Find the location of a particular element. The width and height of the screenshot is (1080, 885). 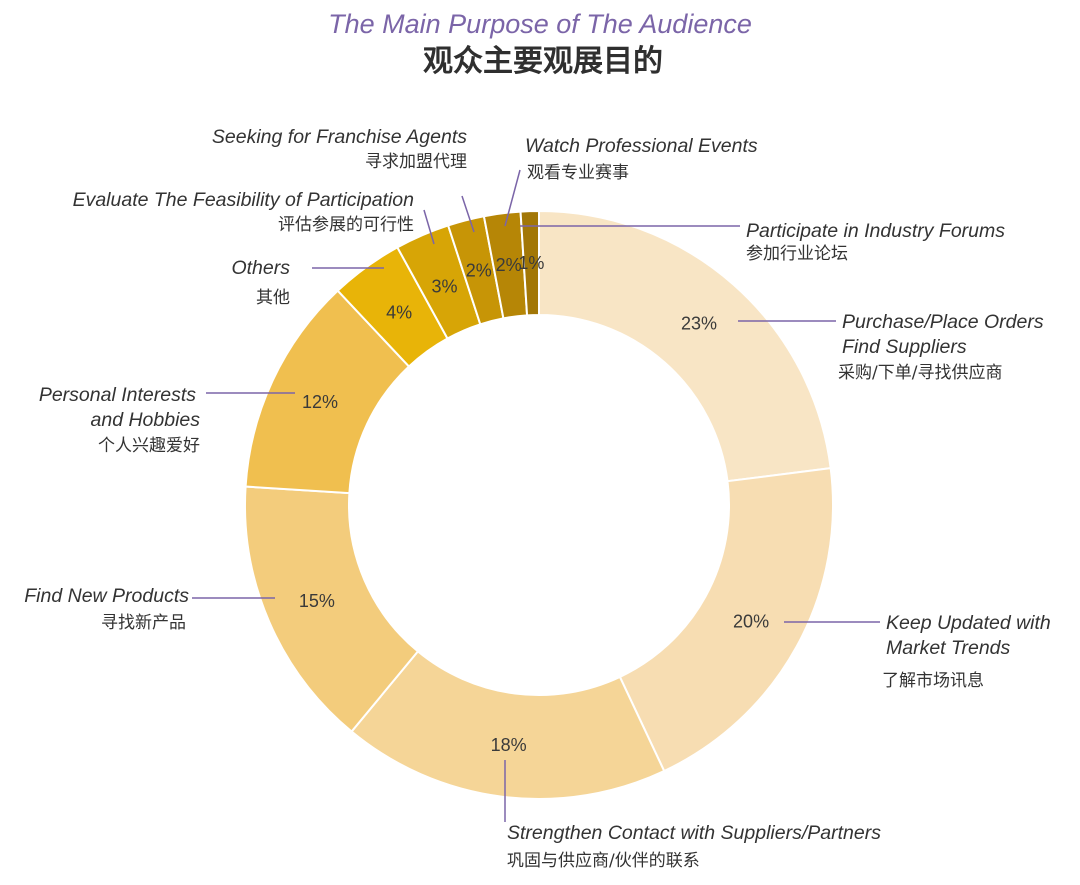

leader-line-seeking-for-franchise-agents is located at coordinates (468, 214).